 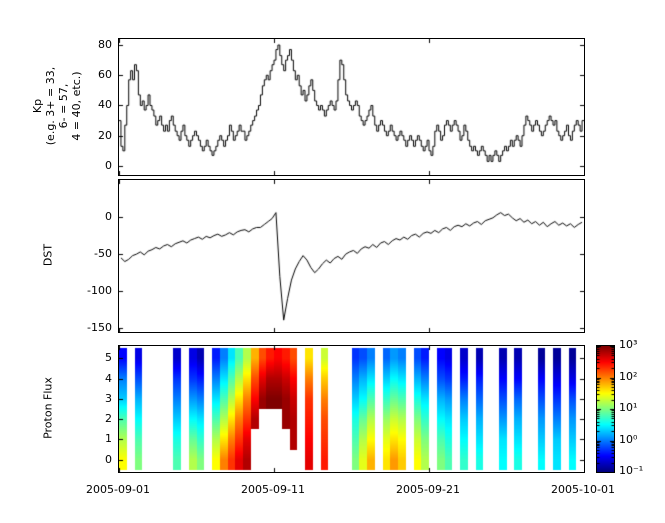 What do you see at coordinates (628, 407) in the screenshot?
I see `colorbar-tick-label: 10¹` at bounding box center [628, 407].